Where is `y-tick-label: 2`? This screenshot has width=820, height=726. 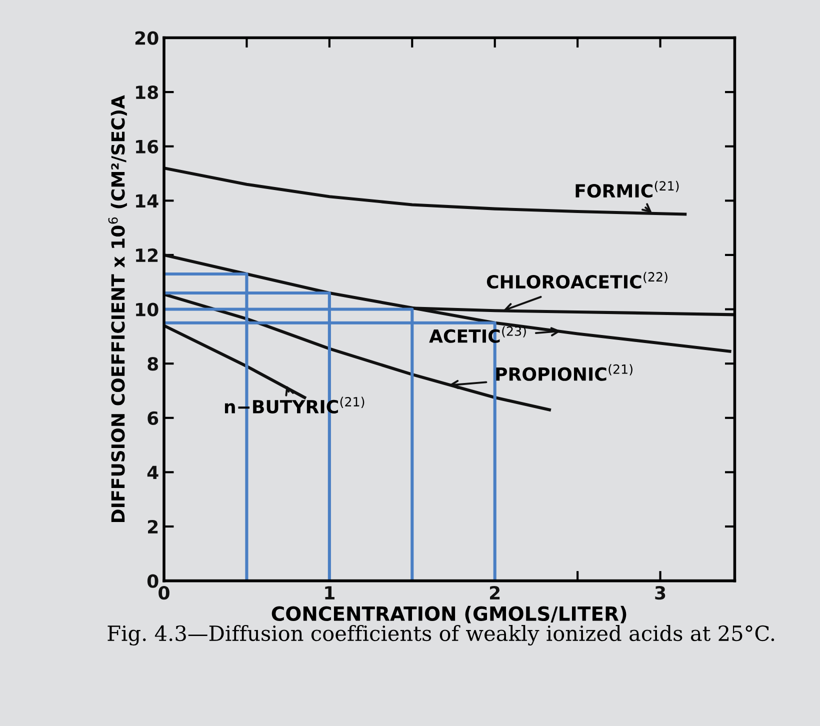 y-tick-label: 2 is located at coordinates (153, 527).